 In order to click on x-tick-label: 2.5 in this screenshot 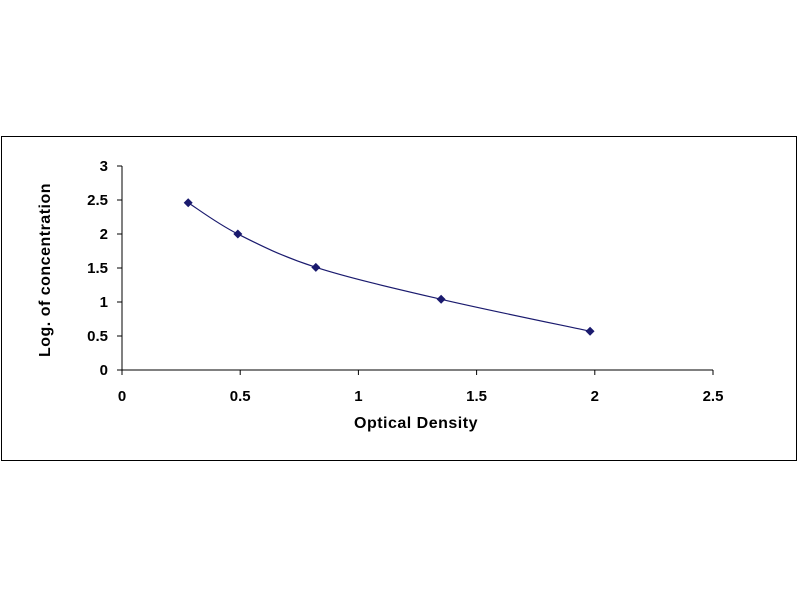, I will do `click(713, 396)`.